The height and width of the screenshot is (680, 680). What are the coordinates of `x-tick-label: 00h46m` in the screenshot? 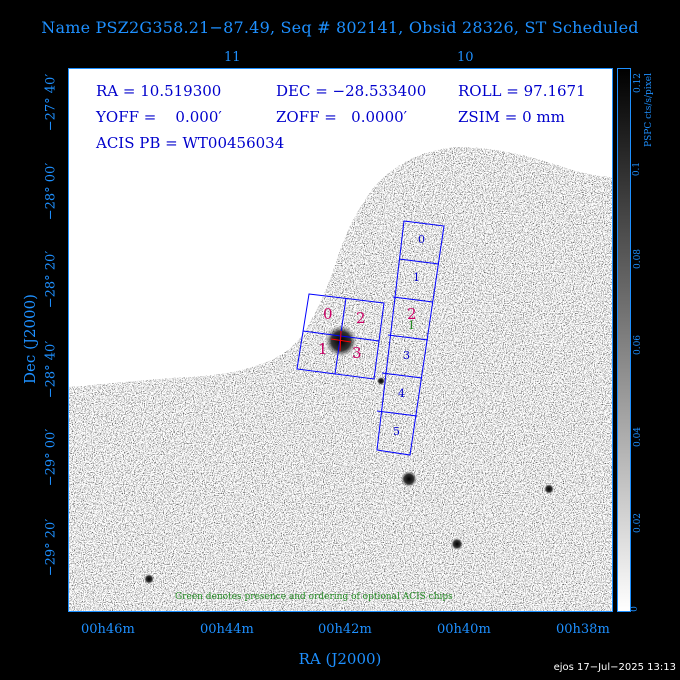 It's located at (108, 629).